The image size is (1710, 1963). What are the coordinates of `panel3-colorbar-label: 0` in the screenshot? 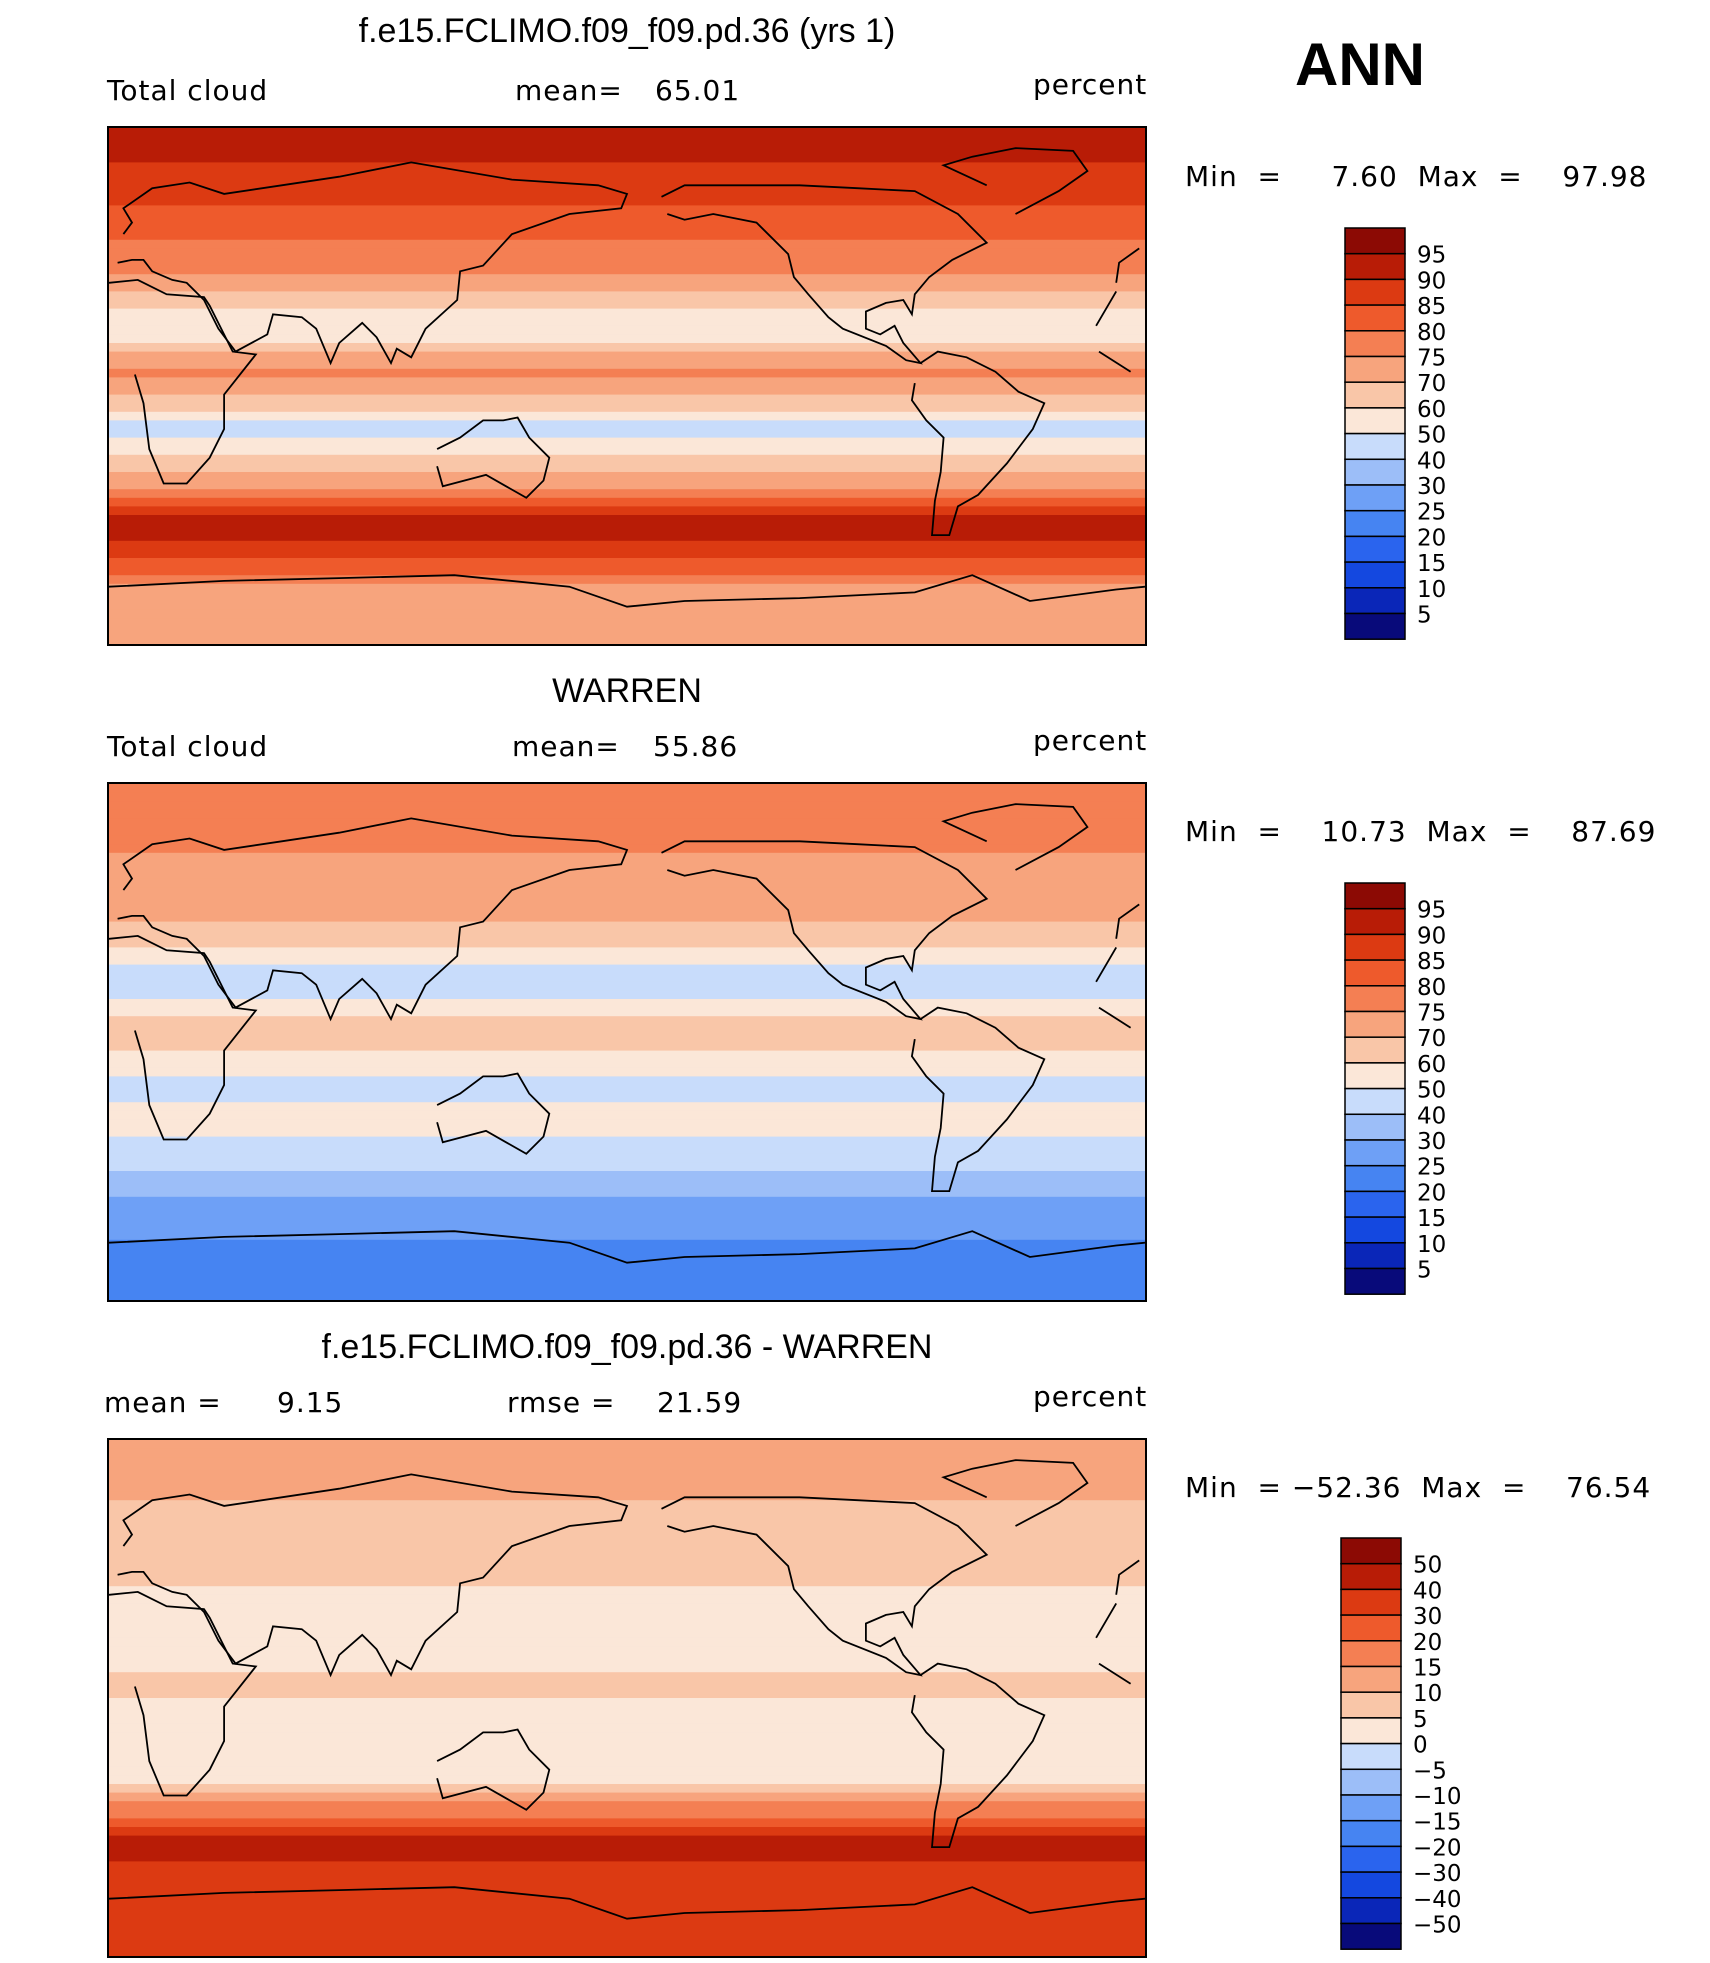 It's located at (1420, 1746).